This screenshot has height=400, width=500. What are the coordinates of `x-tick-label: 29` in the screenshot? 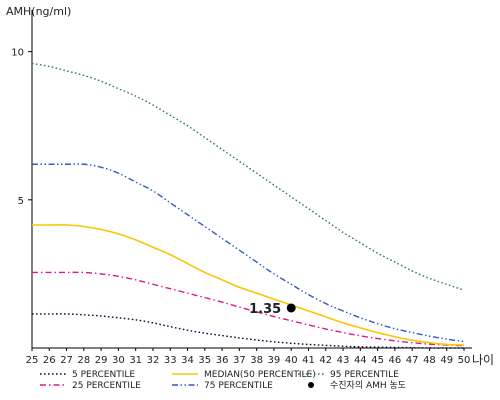 It's located at (101, 360).